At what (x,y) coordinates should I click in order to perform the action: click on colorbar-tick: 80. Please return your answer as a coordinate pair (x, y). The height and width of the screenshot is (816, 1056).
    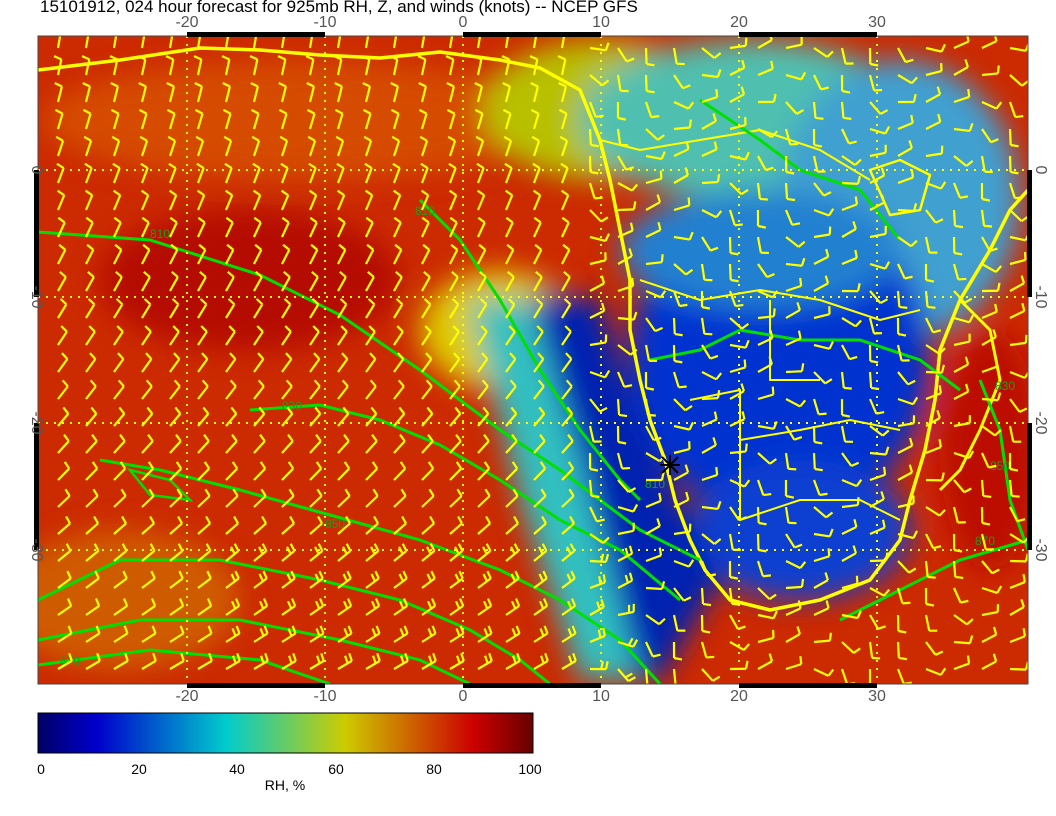
    Looking at the image, I should click on (434, 769).